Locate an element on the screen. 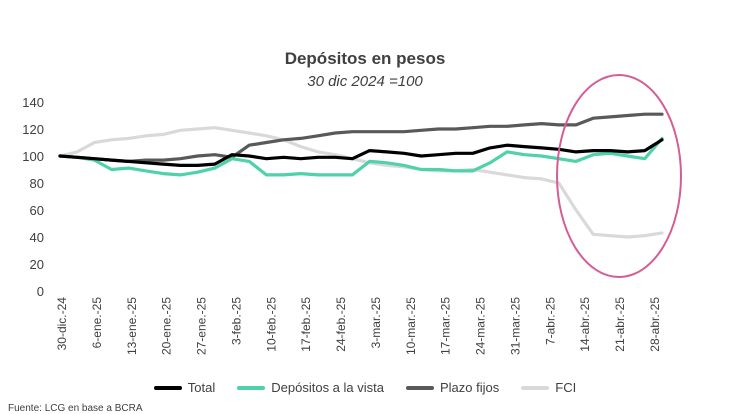  y-tick-label: 100 is located at coordinates (33, 156).